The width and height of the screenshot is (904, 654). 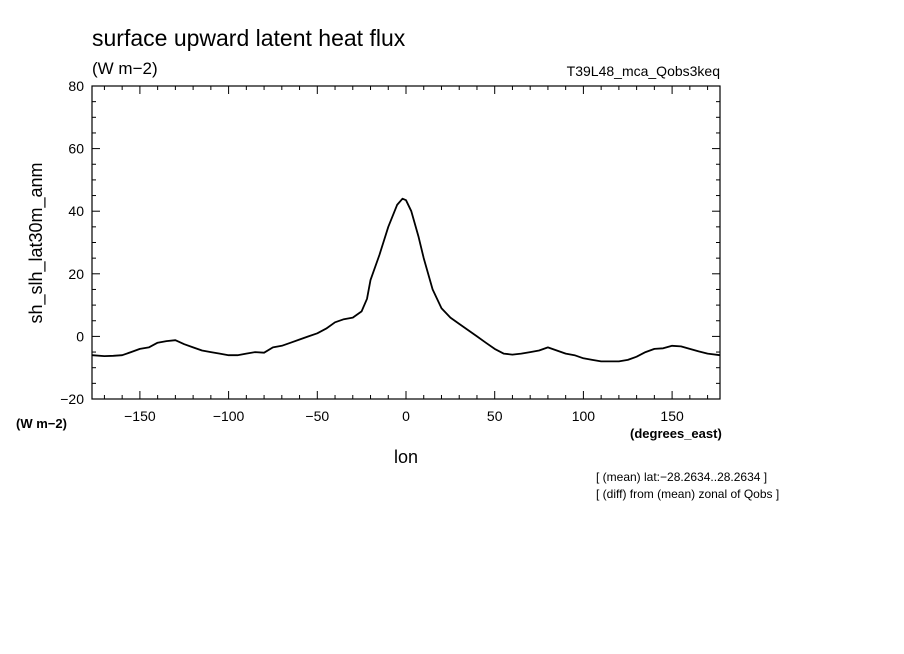 I want to click on x-tick-label: −50, so click(x=317, y=416).